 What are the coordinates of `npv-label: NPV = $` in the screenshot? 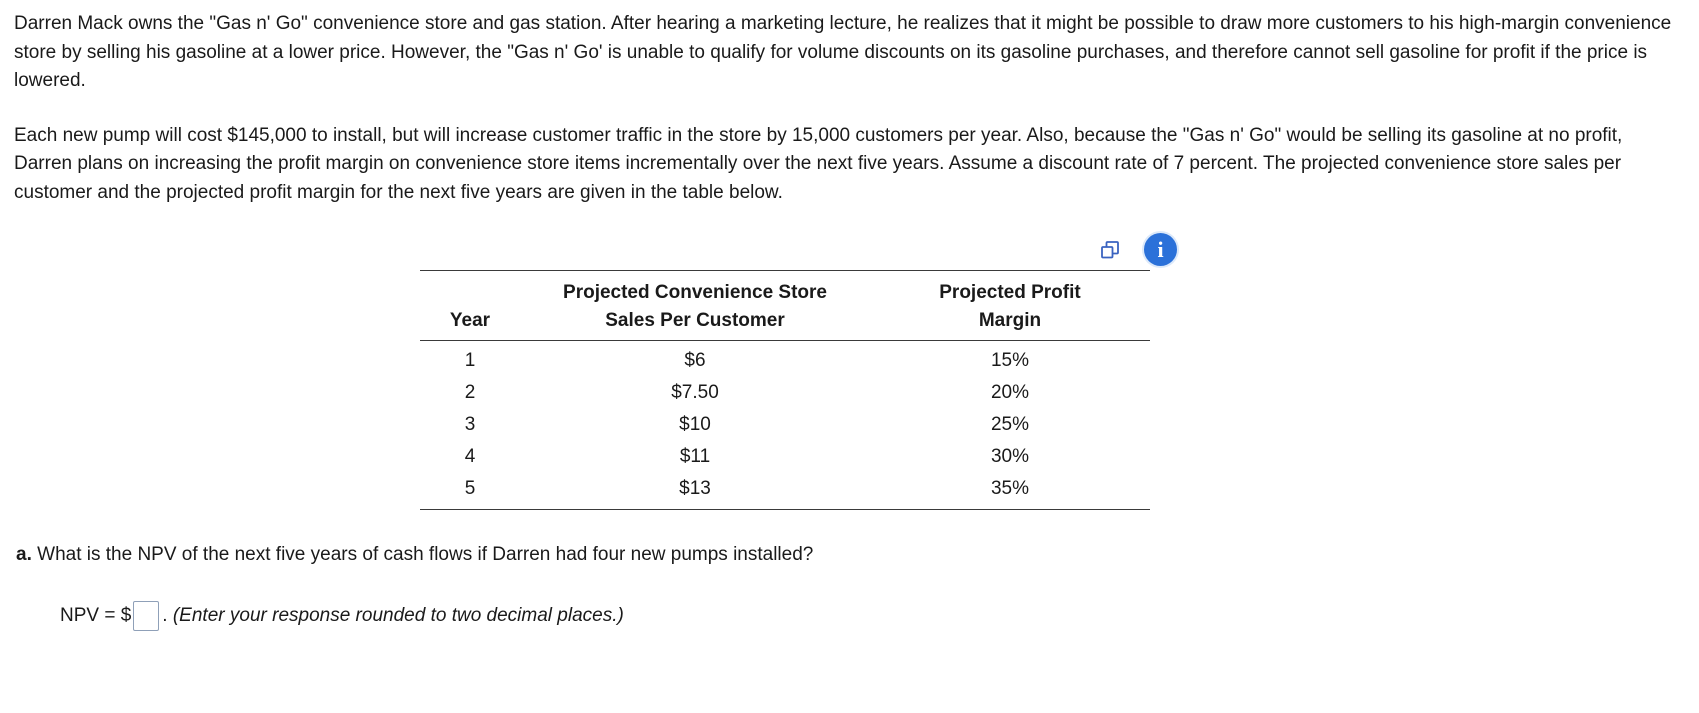 It's located at (96, 615).